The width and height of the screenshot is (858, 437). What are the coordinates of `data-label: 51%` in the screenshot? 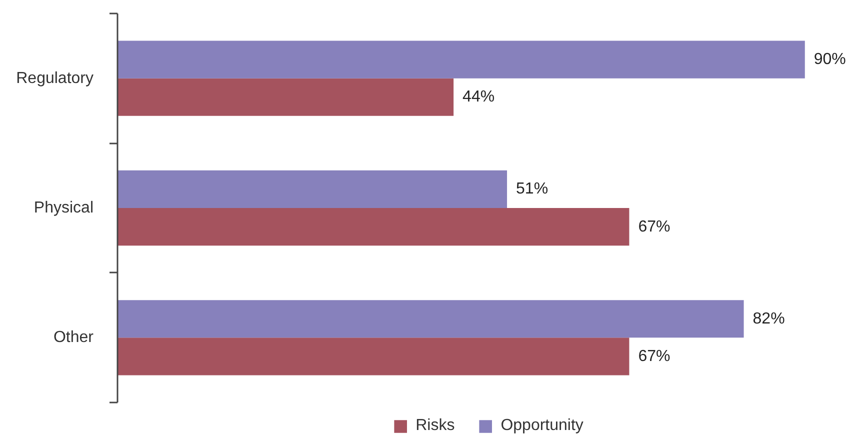 It's located at (532, 189).